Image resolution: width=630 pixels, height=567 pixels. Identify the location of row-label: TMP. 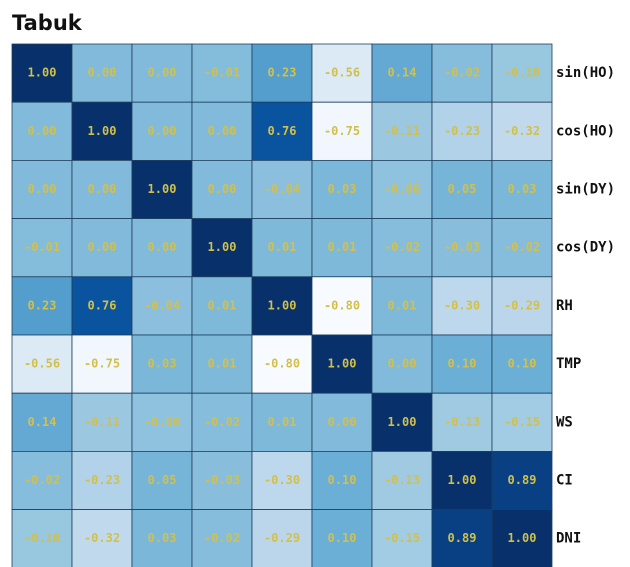
(568, 364).